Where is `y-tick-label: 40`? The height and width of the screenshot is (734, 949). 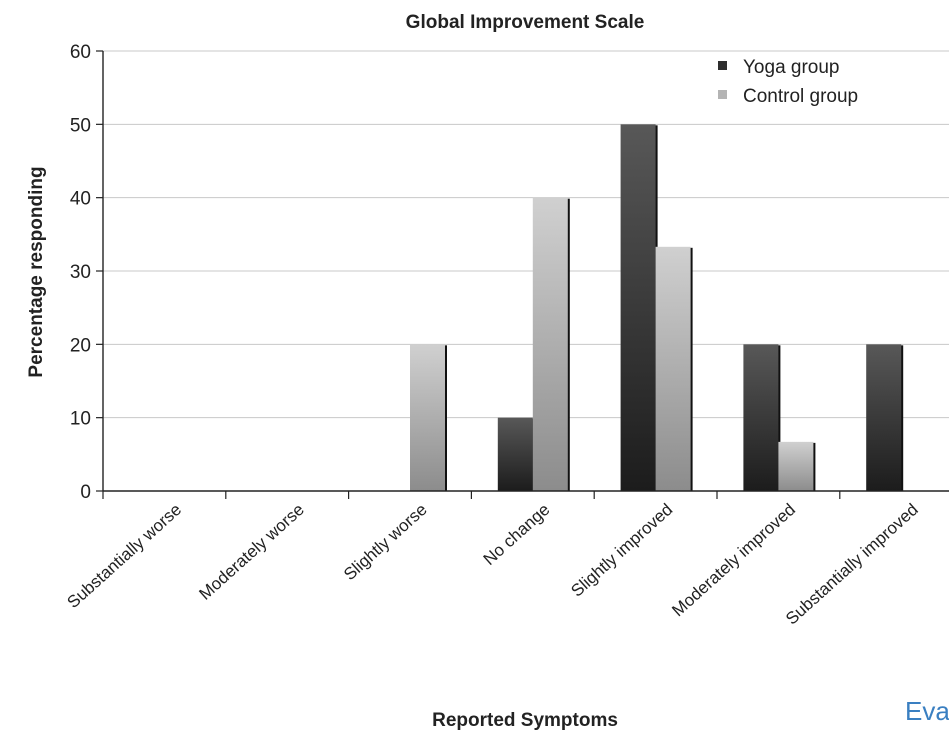
y-tick-label: 40 is located at coordinates (80, 199).